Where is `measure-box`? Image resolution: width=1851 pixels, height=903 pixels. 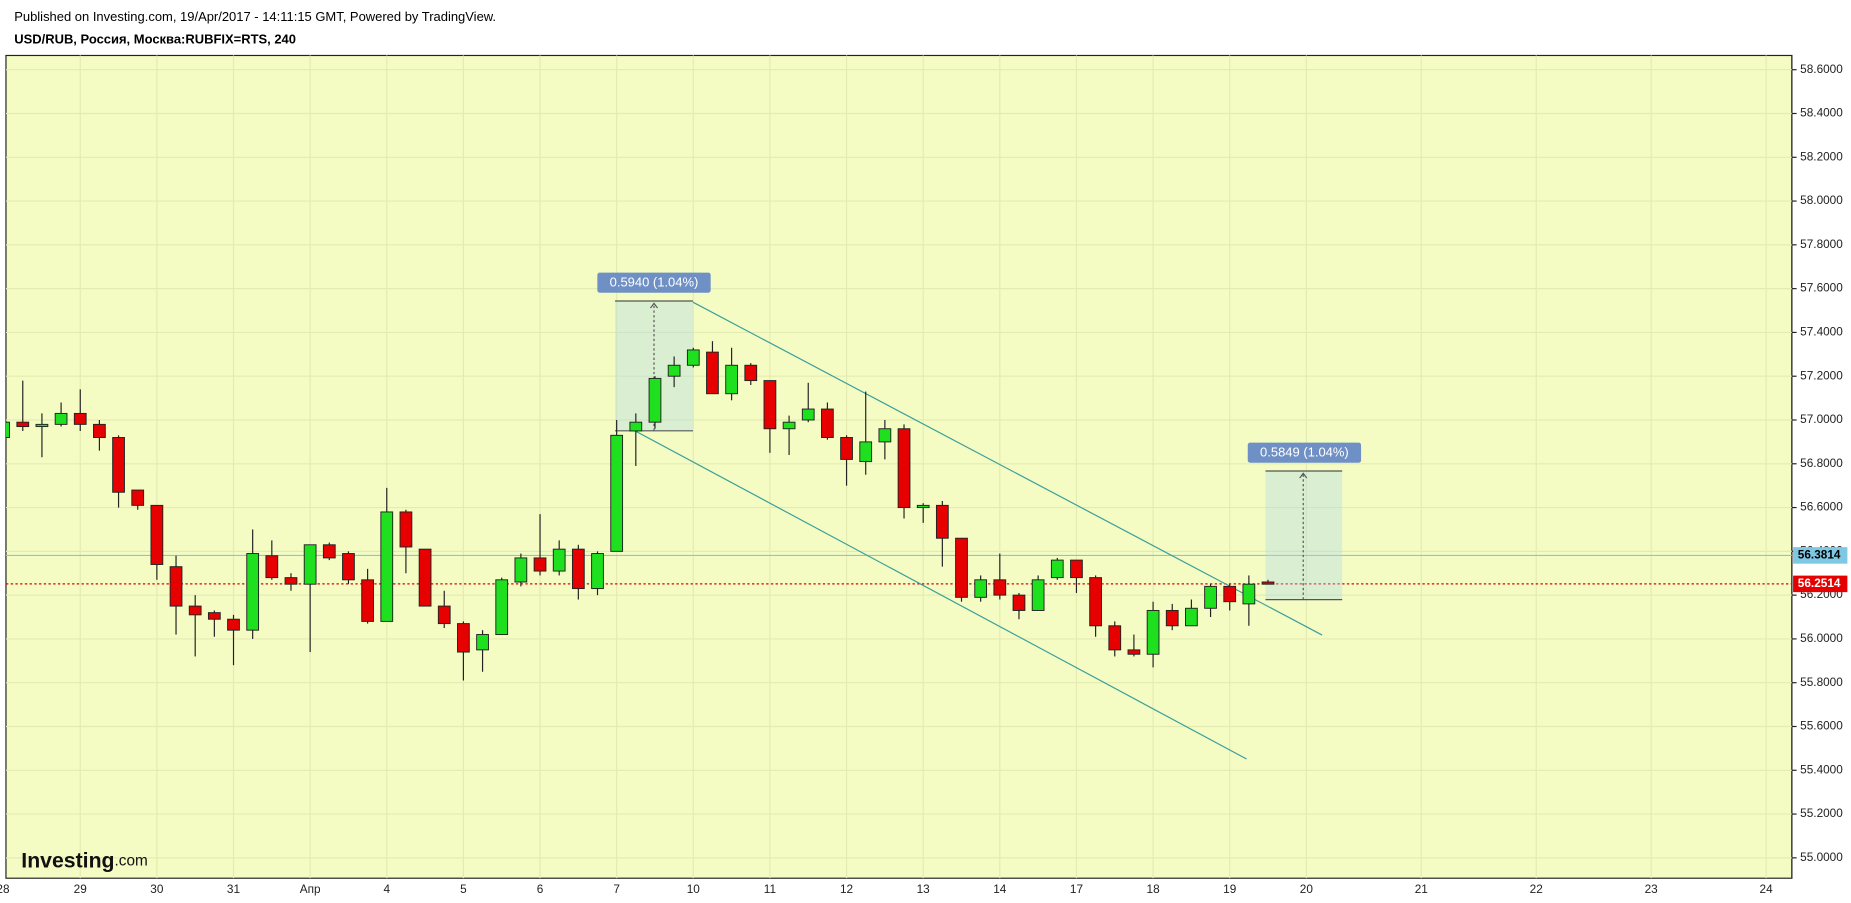
measure-box is located at coordinates (1304, 535).